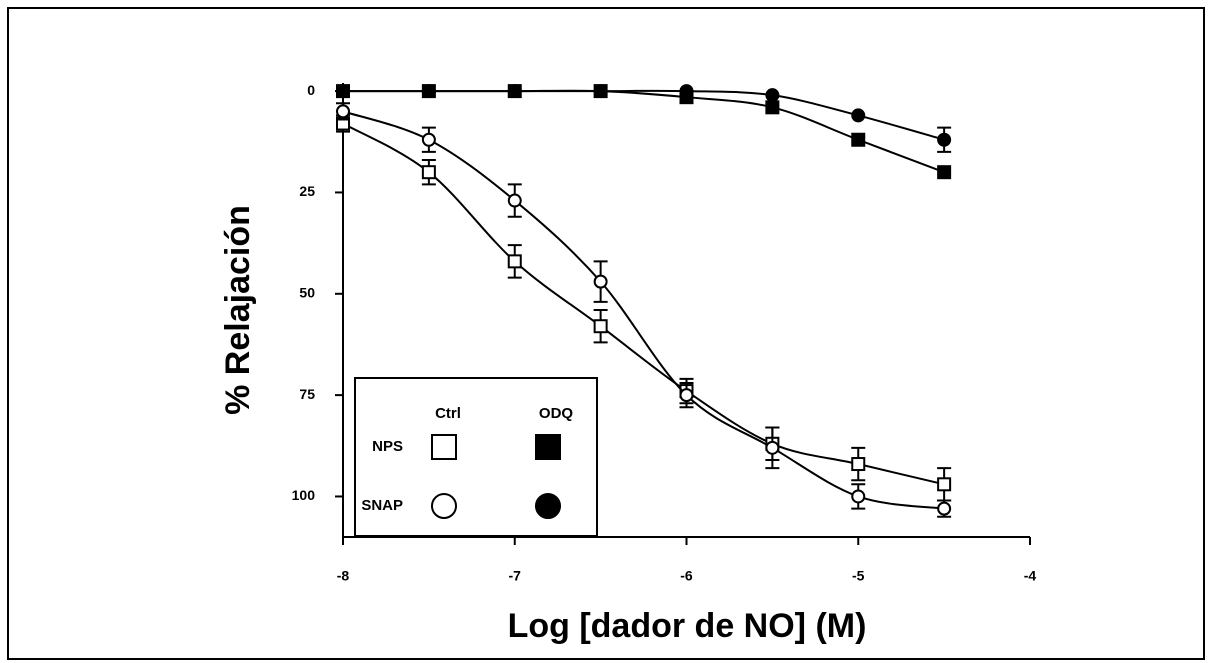 This screenshot has height=663, width=1210. I want to click on legend-column-label: Ctrl, so click(448, 413).